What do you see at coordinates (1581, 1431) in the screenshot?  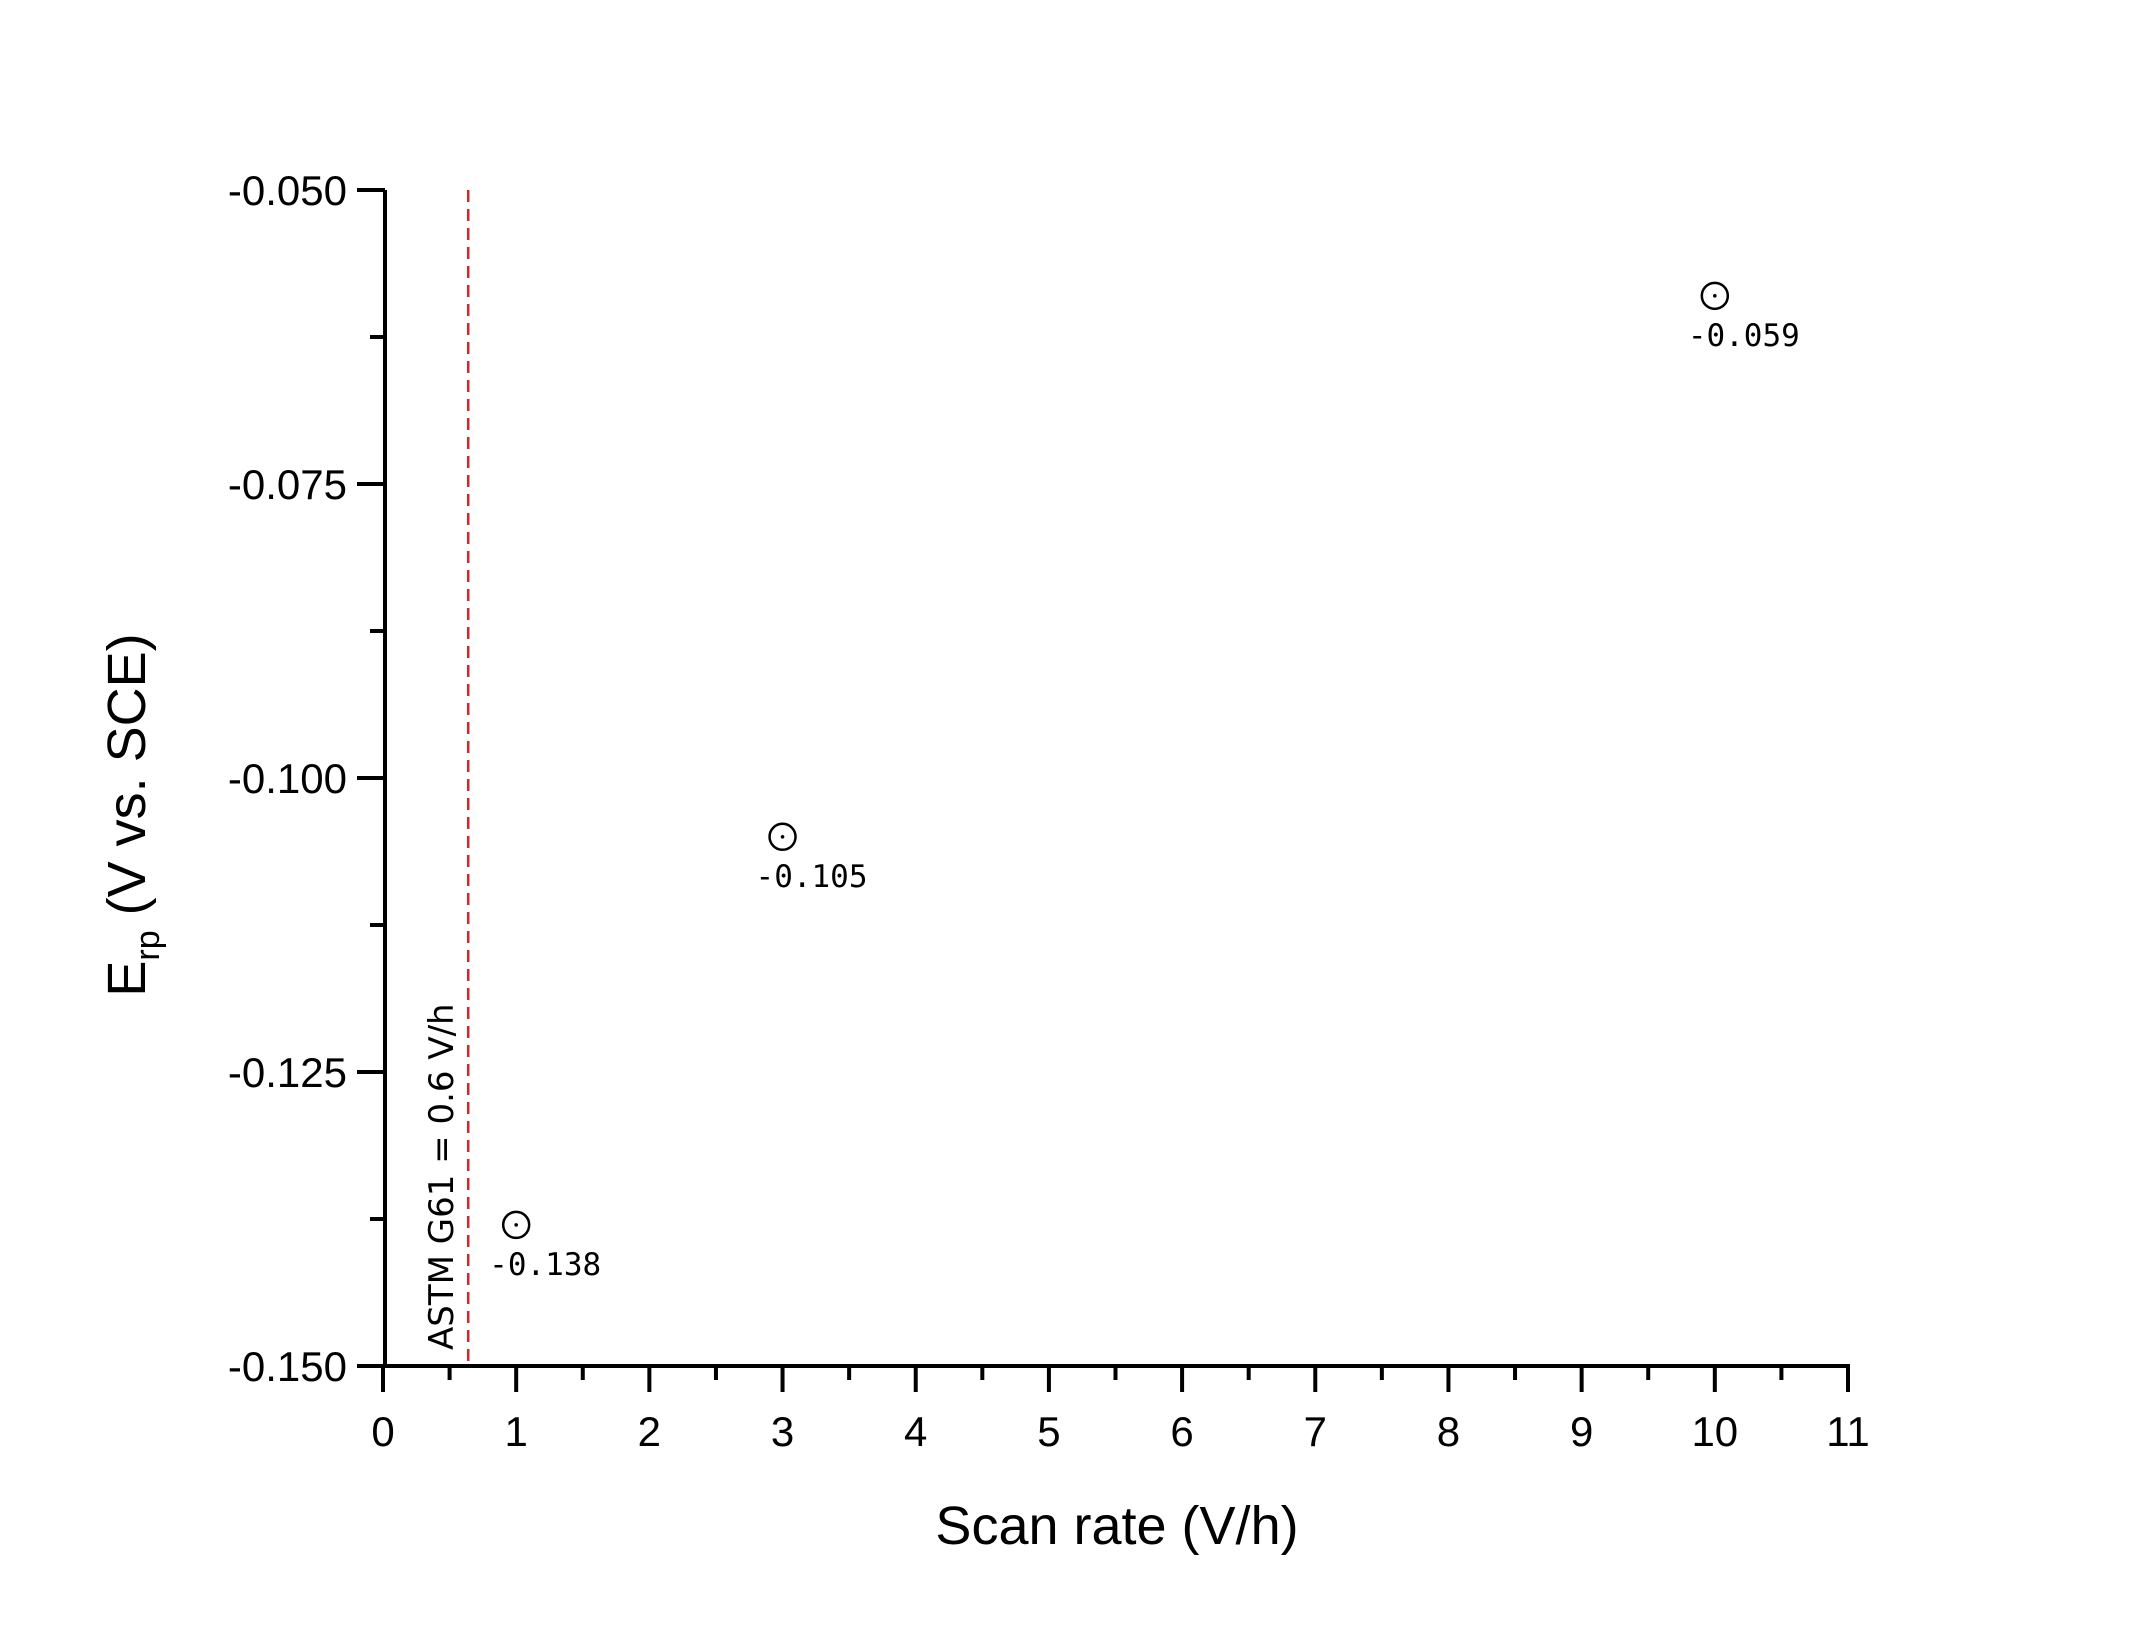 I see `x-tick-label: 9` at bounding box center [1581, 1431].